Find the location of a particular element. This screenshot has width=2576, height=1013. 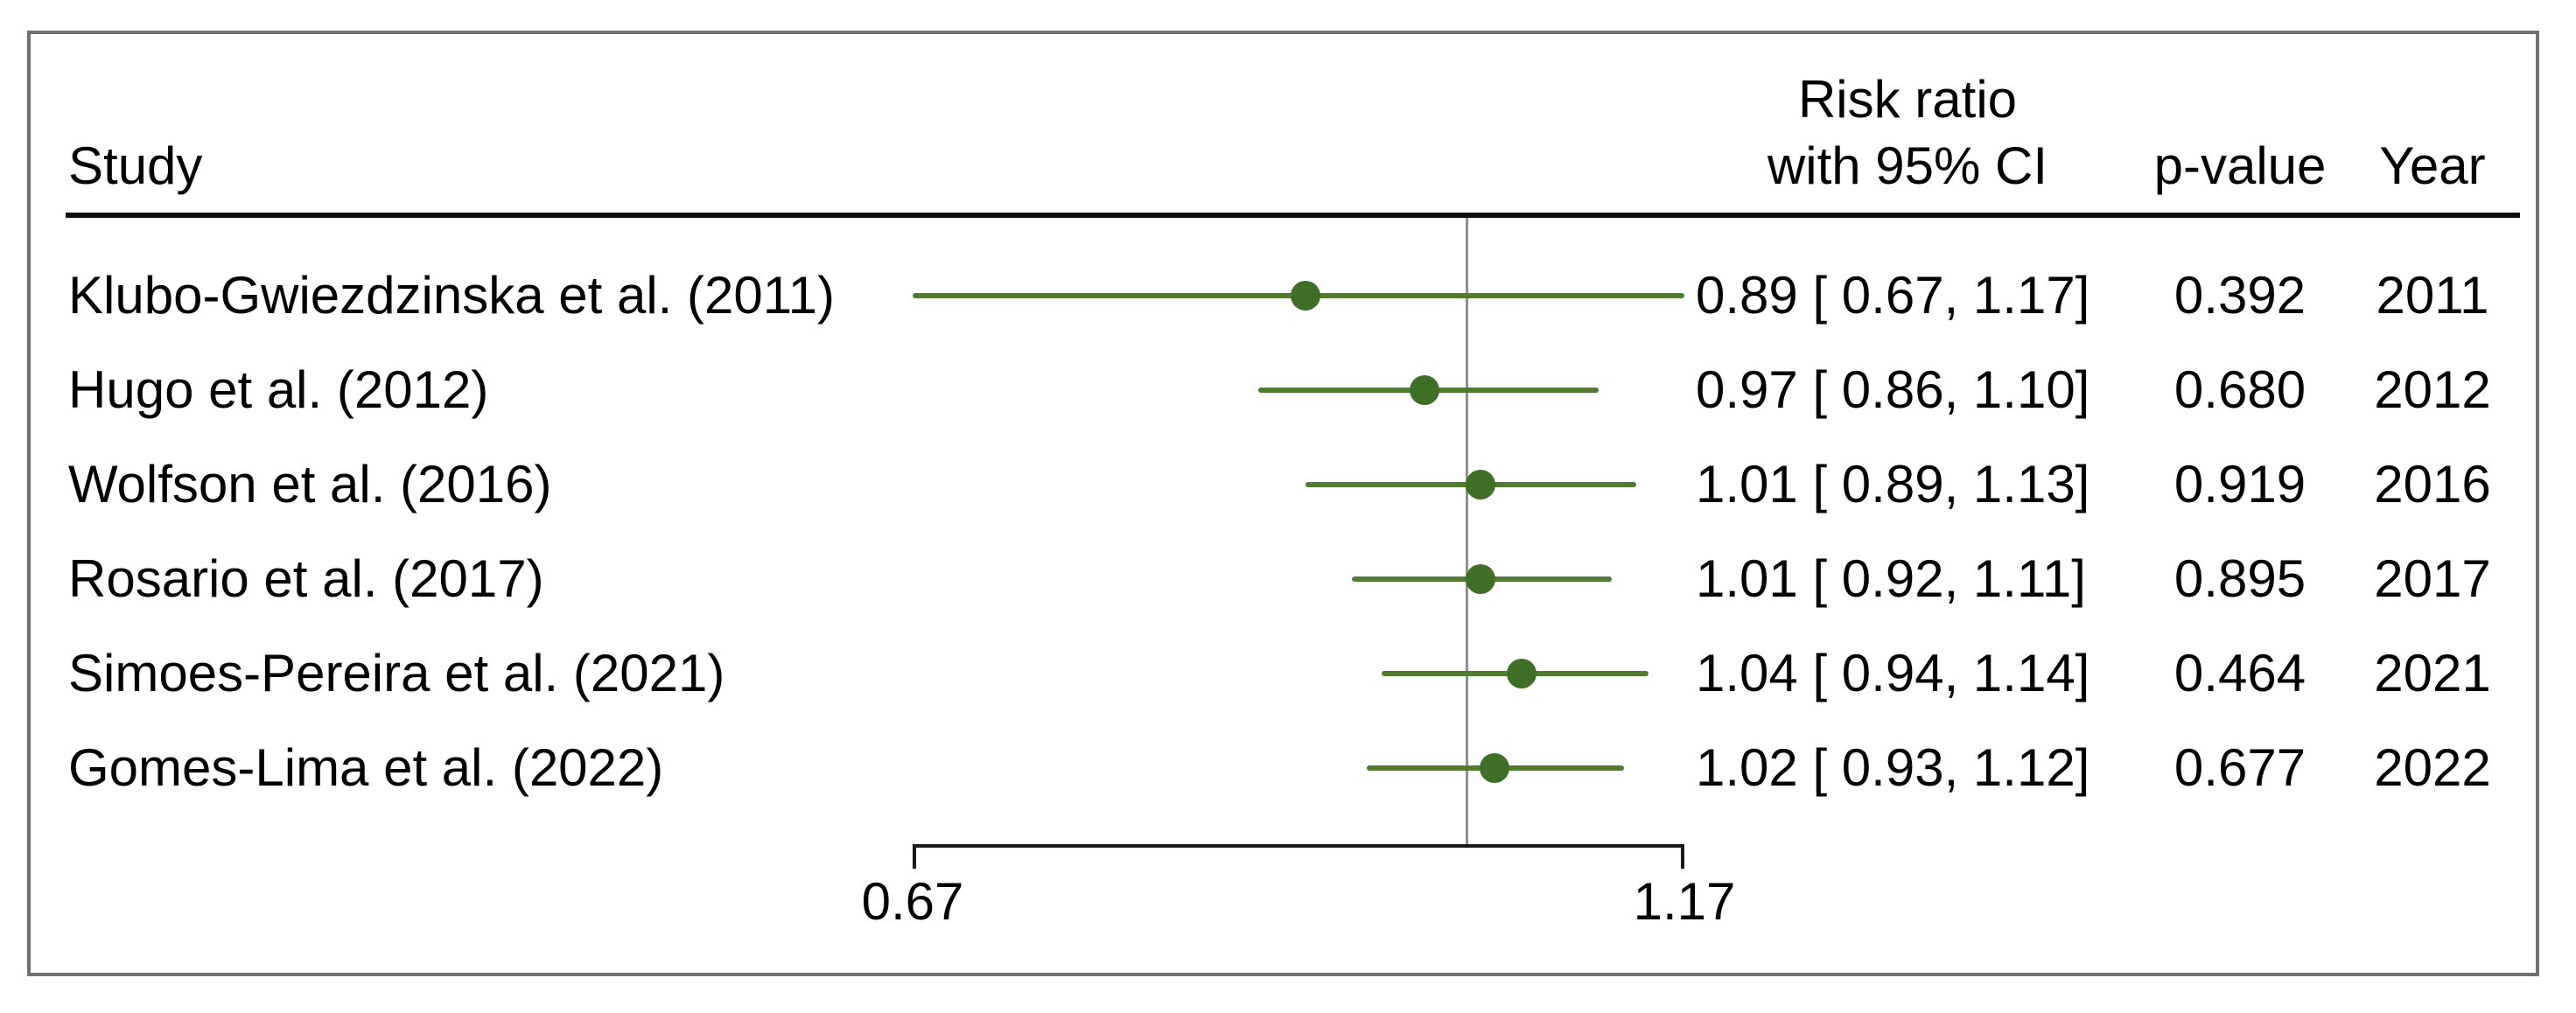

x-axis-tick-right is located at coordinates (1682, 856).